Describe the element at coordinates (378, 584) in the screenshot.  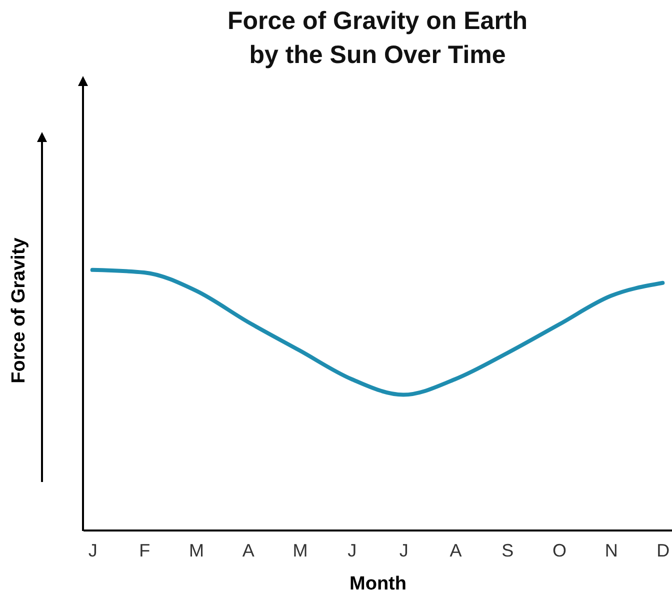
I see `x-axis-title: Month` at that location.